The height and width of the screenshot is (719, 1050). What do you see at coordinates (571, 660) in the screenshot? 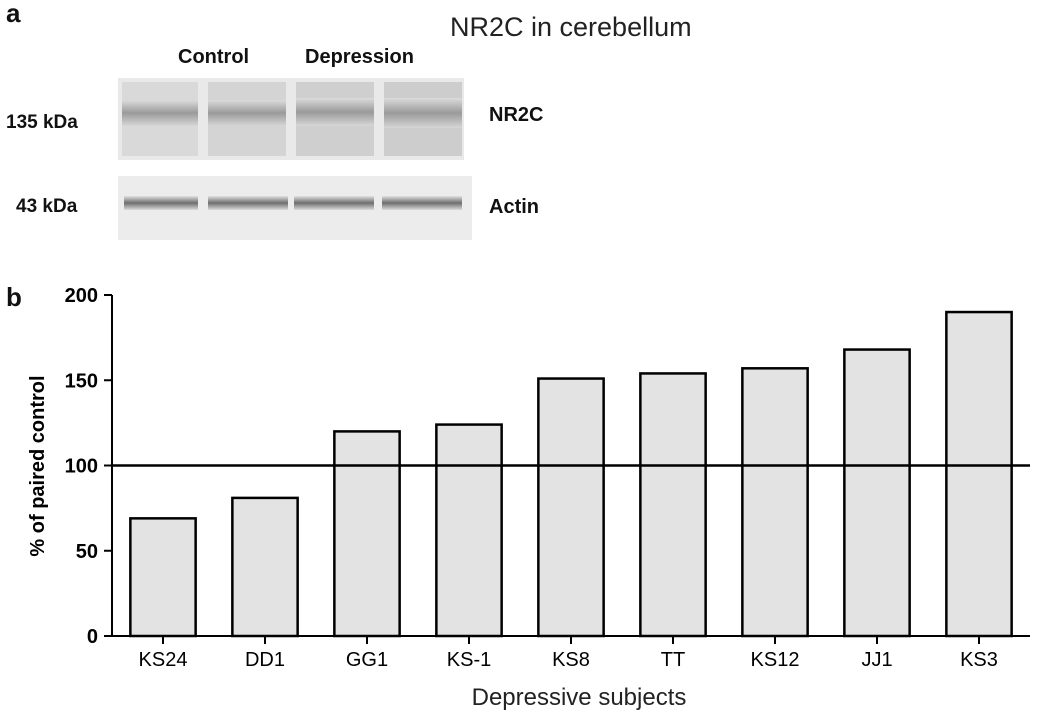
I see `x-tick-label: KS8` at bounding box center [571, 660].